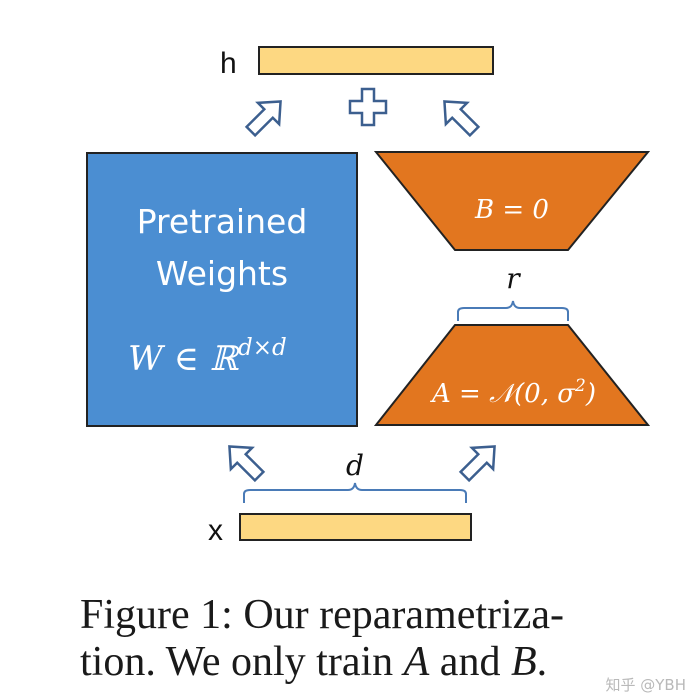 This screenshot has height=697, width=692. What do you see at coordinates (355, 492) in the screenshot?
I see `dimension-d-brace` at bounding box center [355, 492].